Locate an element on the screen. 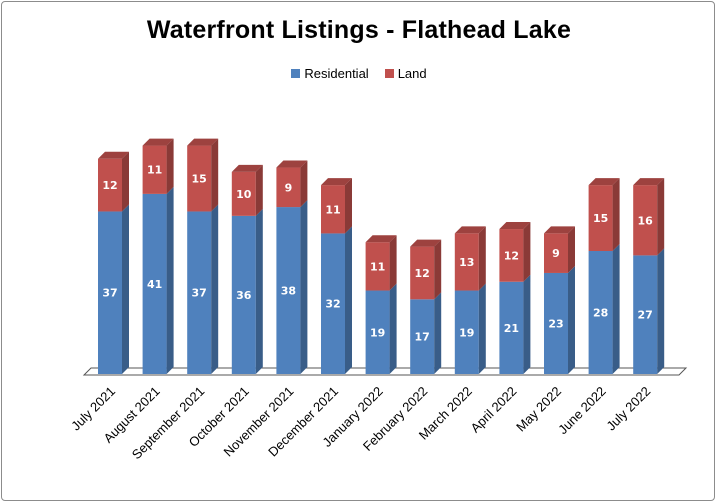 Image resolution: width=718 pixels, height=504 pixels. legend: Residential Land is located at coordinates (359, 73).